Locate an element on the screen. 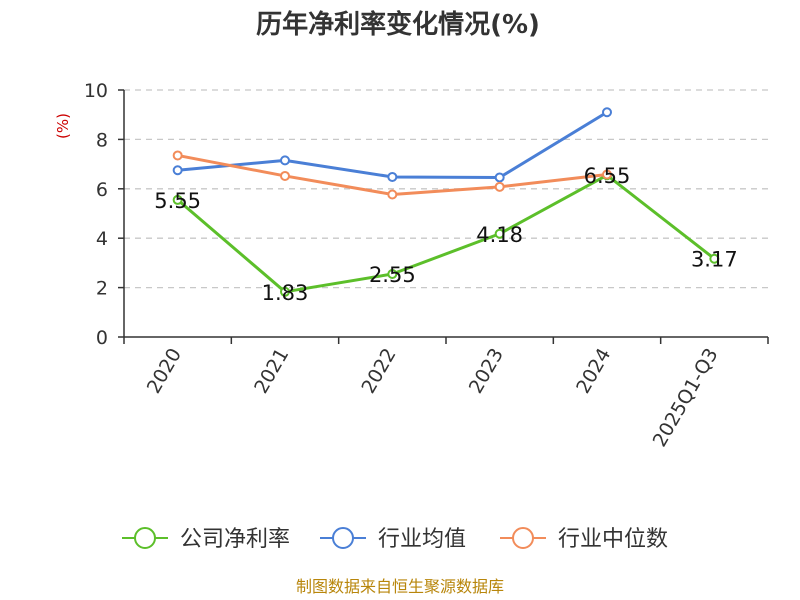 The width and height of the screenshot is (800, 600). data-label: 1.83 is located at coordinates (285, 293).